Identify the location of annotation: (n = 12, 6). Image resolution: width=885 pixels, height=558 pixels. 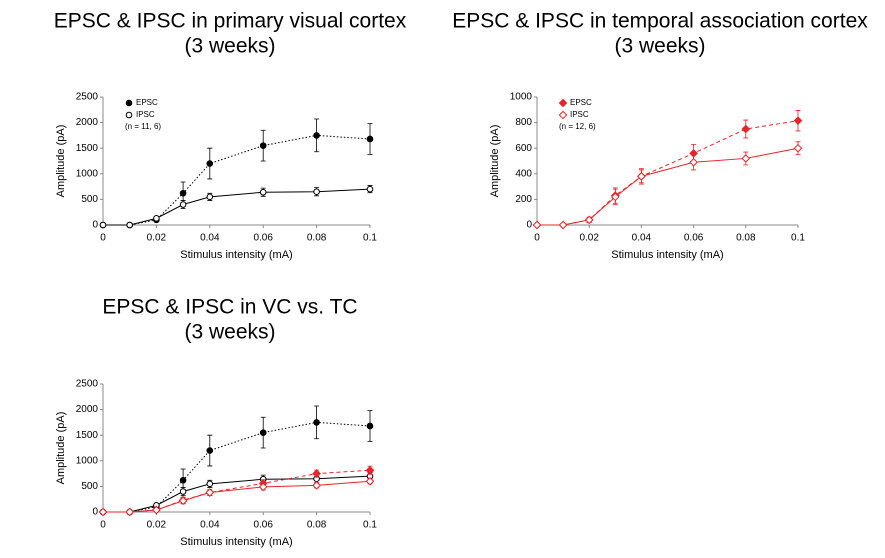
(577, 126).